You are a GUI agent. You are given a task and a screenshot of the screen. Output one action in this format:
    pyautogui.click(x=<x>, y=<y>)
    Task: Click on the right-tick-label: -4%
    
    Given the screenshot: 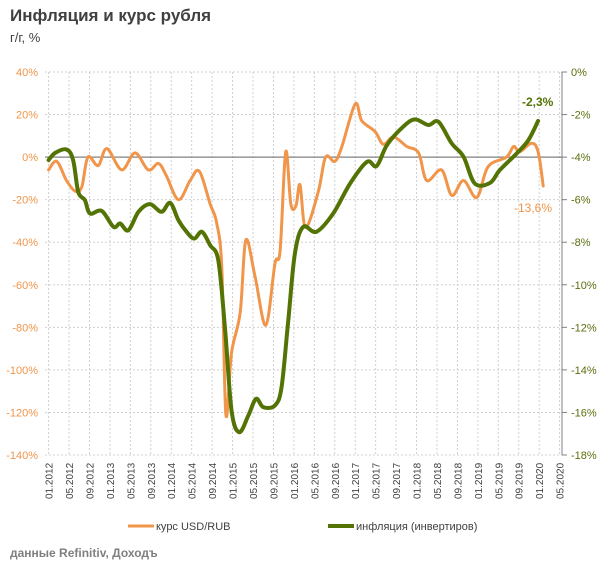 What is the action you would take?
    pyautogui.click(x=581, y=158)
    